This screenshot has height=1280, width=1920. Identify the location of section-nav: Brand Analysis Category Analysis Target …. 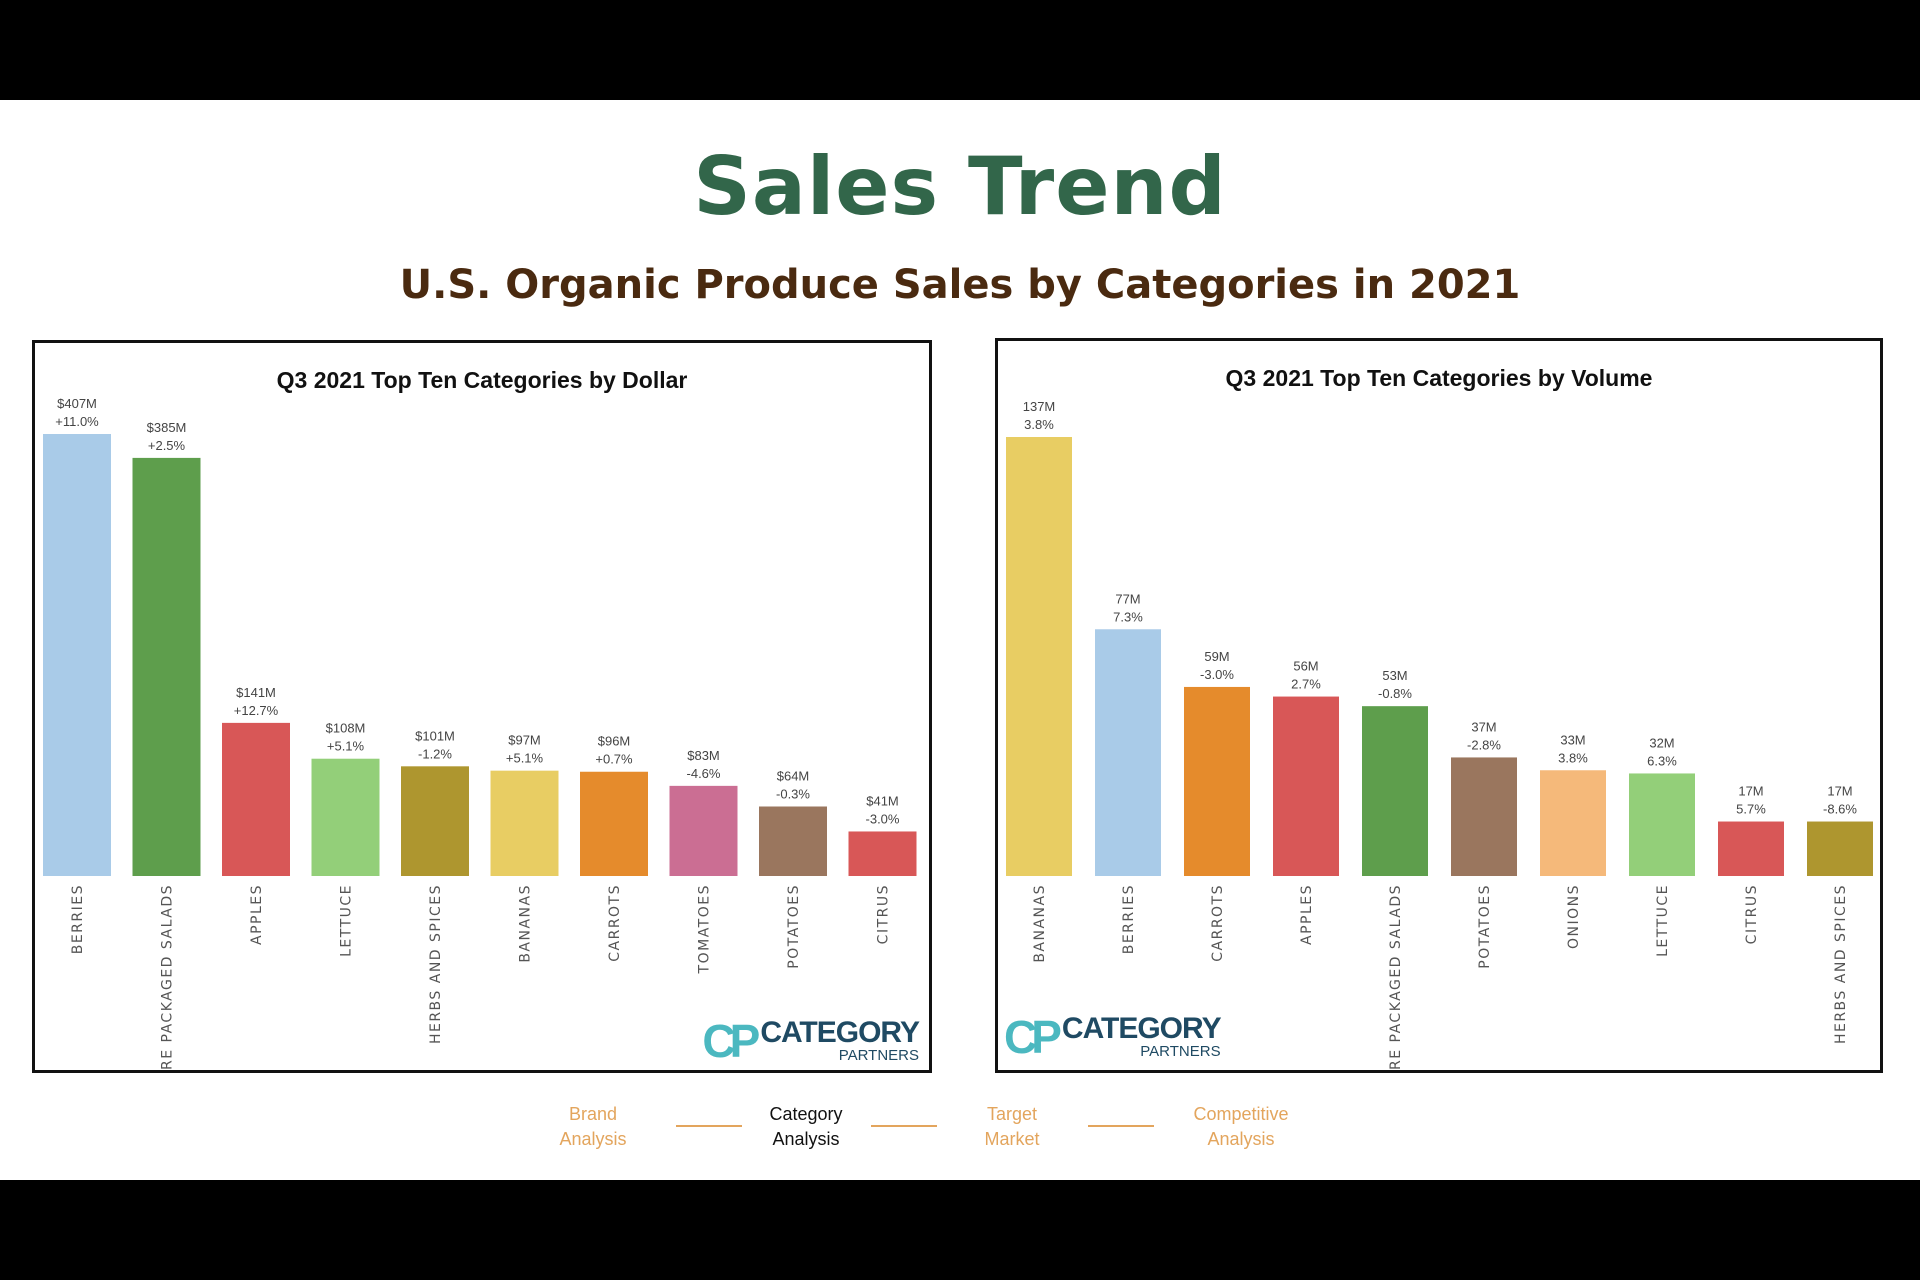
(960, 1132).